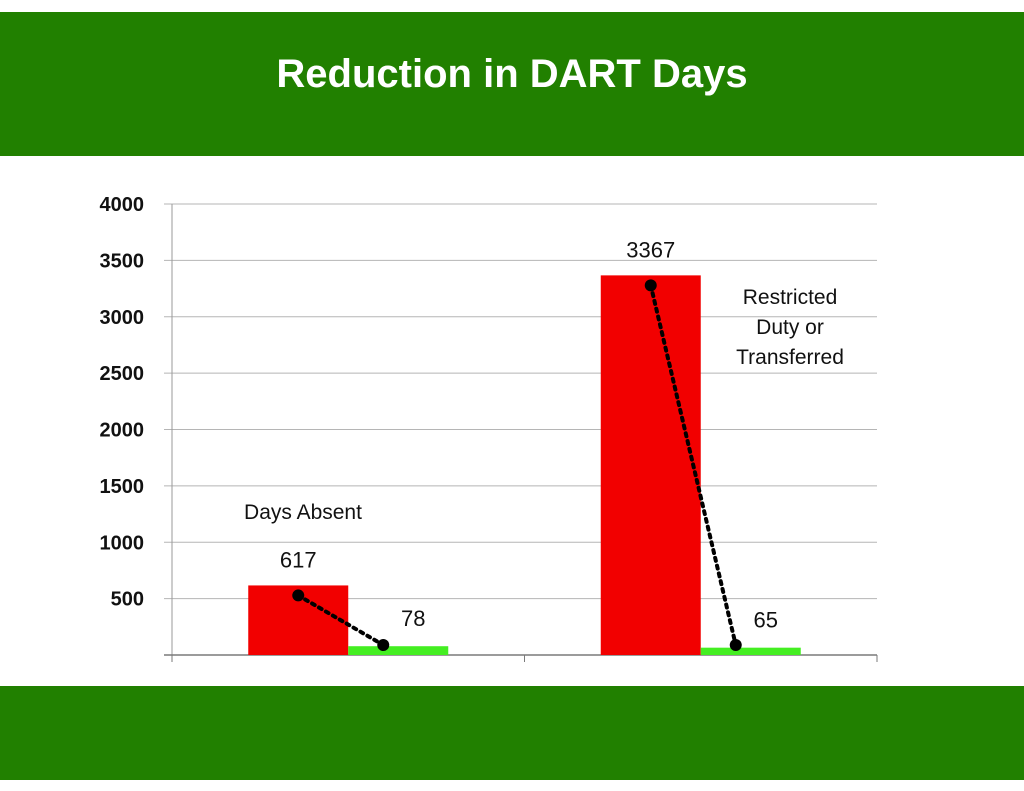 This screenshot has height=791, width=1024. I want to click on data-label: 3367, so click(650, 249).